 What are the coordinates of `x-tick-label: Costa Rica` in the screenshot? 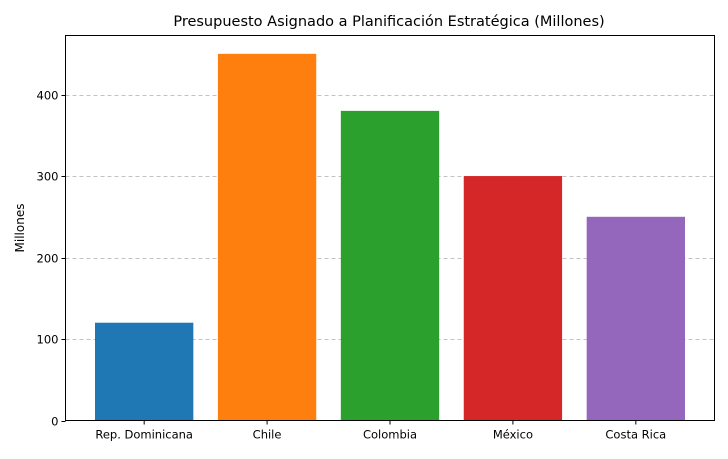 It's located at (635, 435).